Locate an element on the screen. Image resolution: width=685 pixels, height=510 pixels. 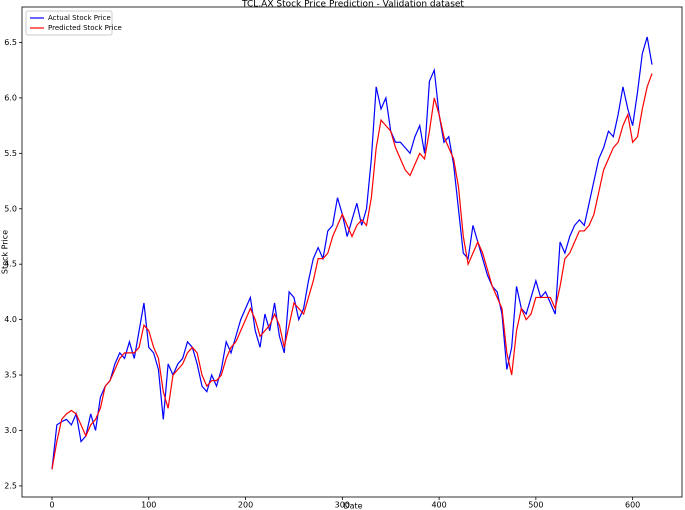
x-axis-label: Date is located at coordinates (352, 506).